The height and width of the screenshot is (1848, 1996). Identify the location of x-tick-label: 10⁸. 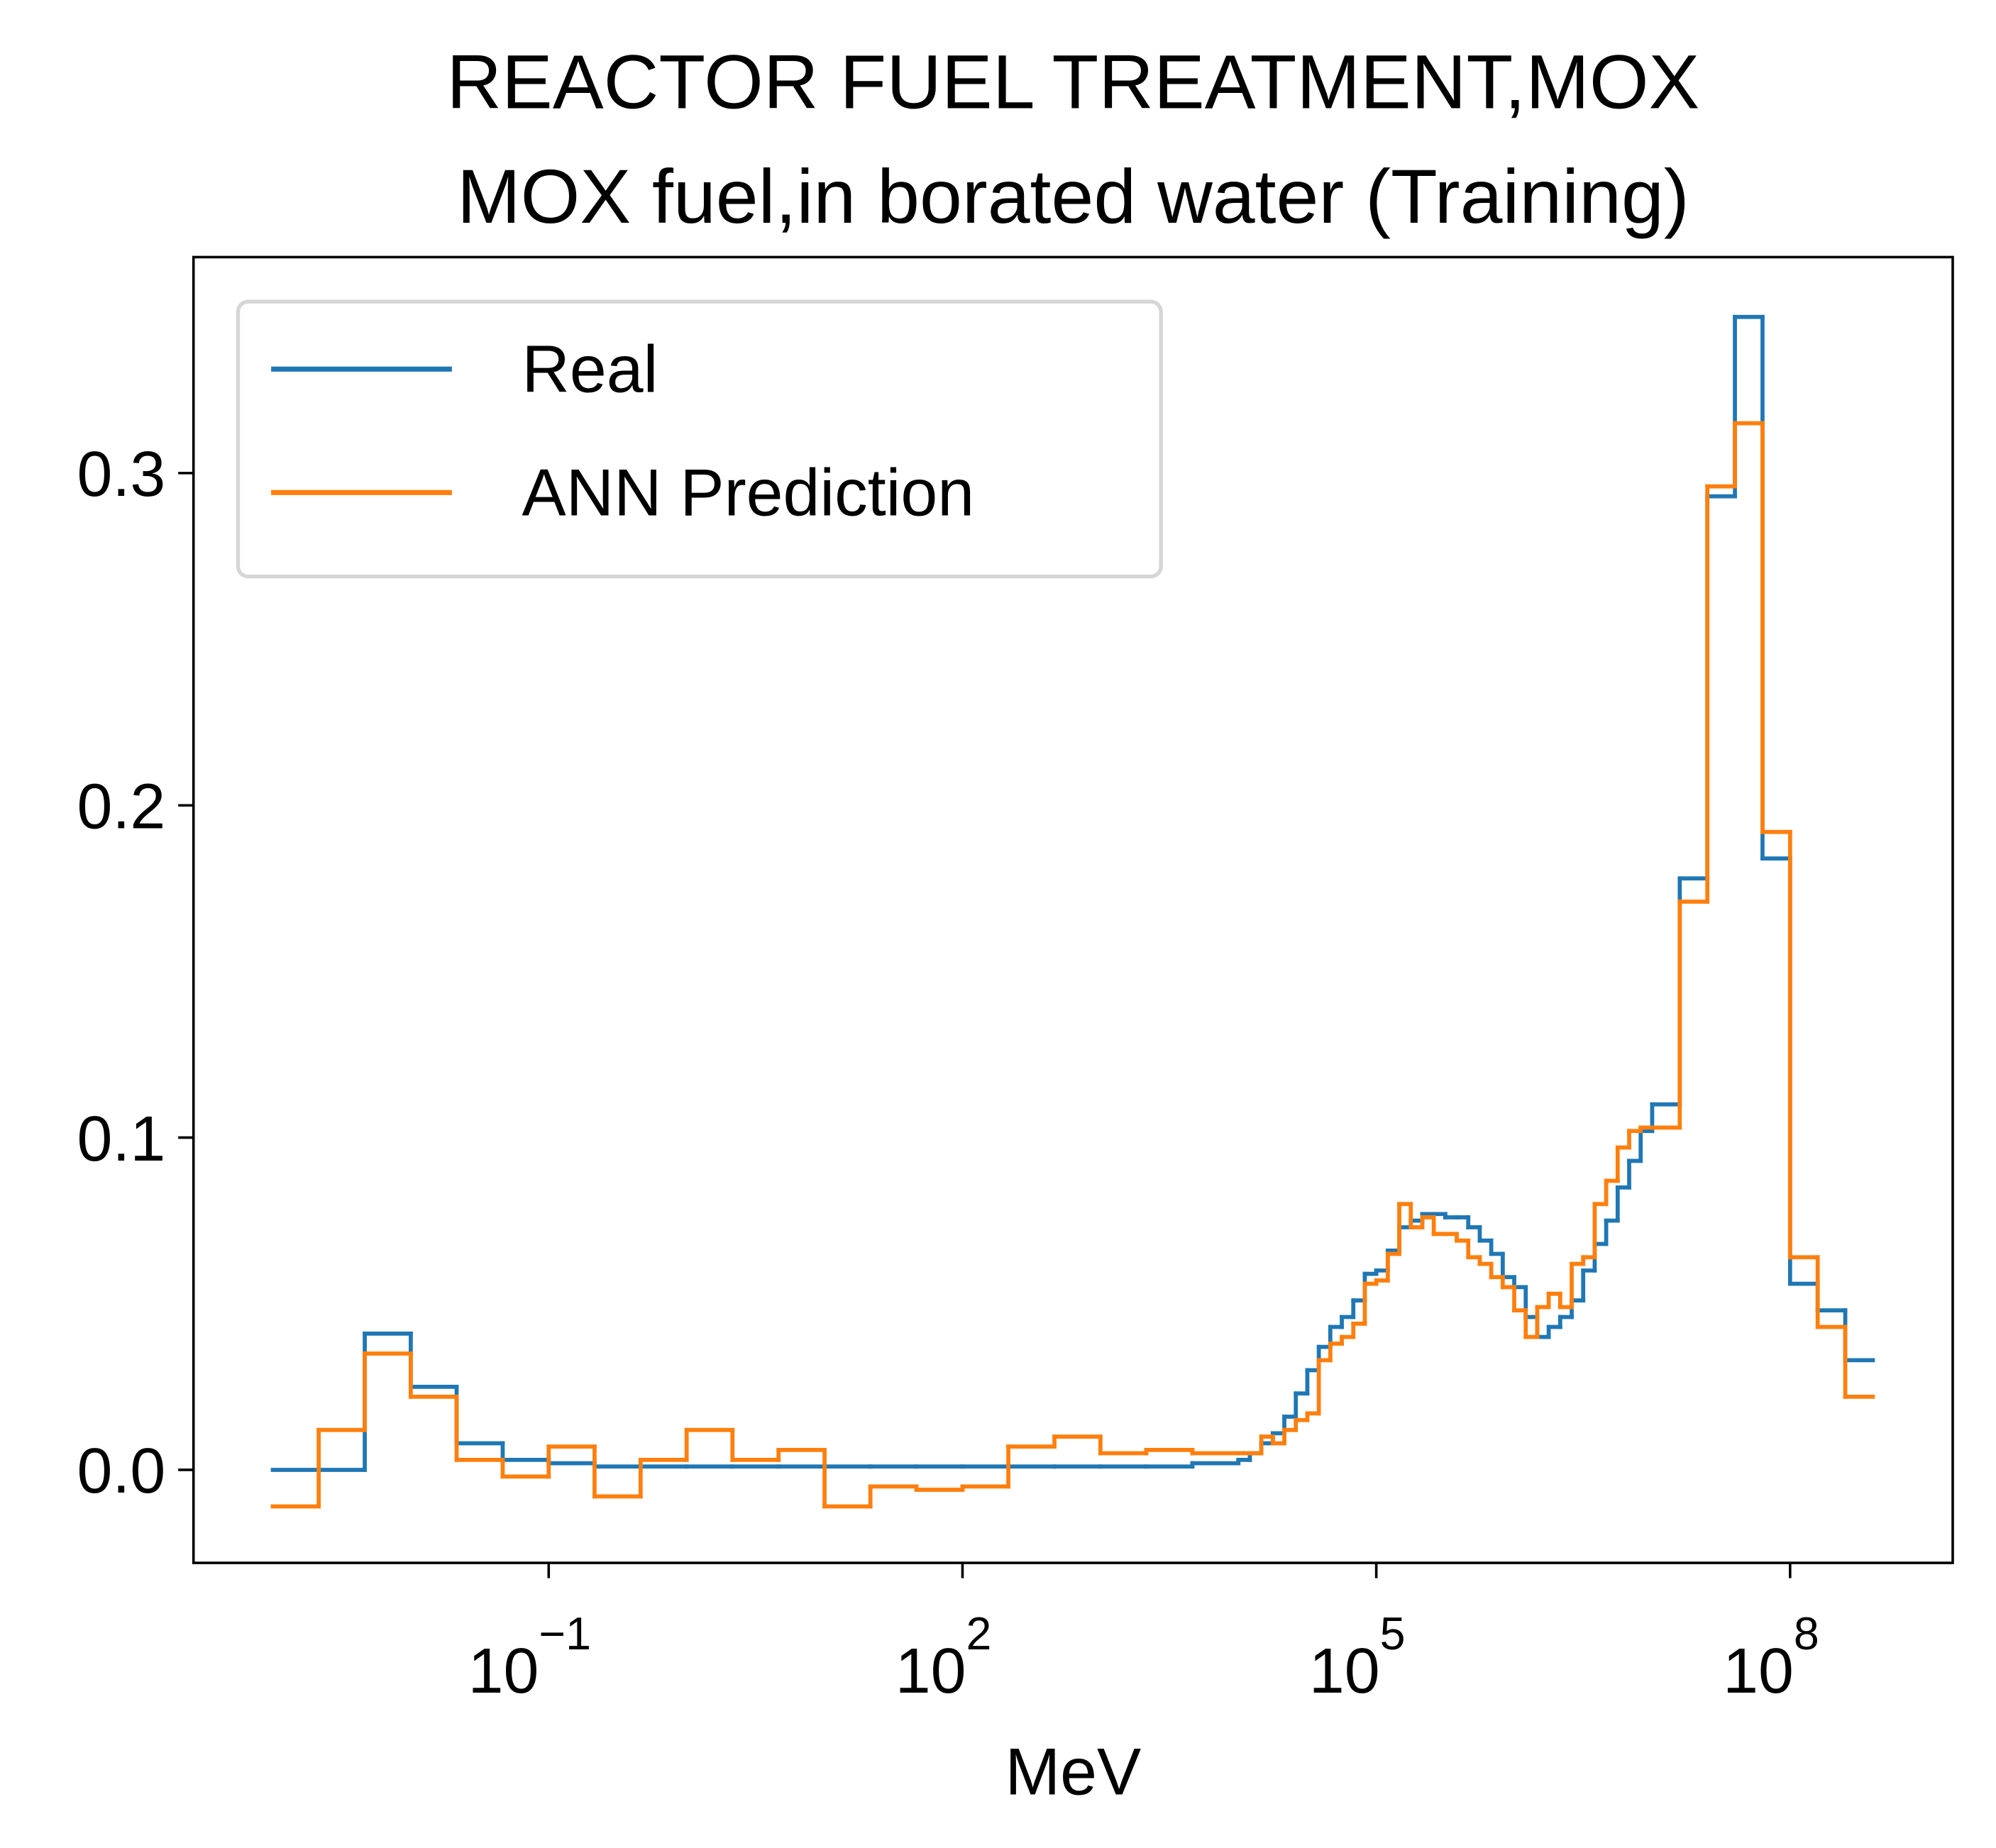
(1771, 1657).